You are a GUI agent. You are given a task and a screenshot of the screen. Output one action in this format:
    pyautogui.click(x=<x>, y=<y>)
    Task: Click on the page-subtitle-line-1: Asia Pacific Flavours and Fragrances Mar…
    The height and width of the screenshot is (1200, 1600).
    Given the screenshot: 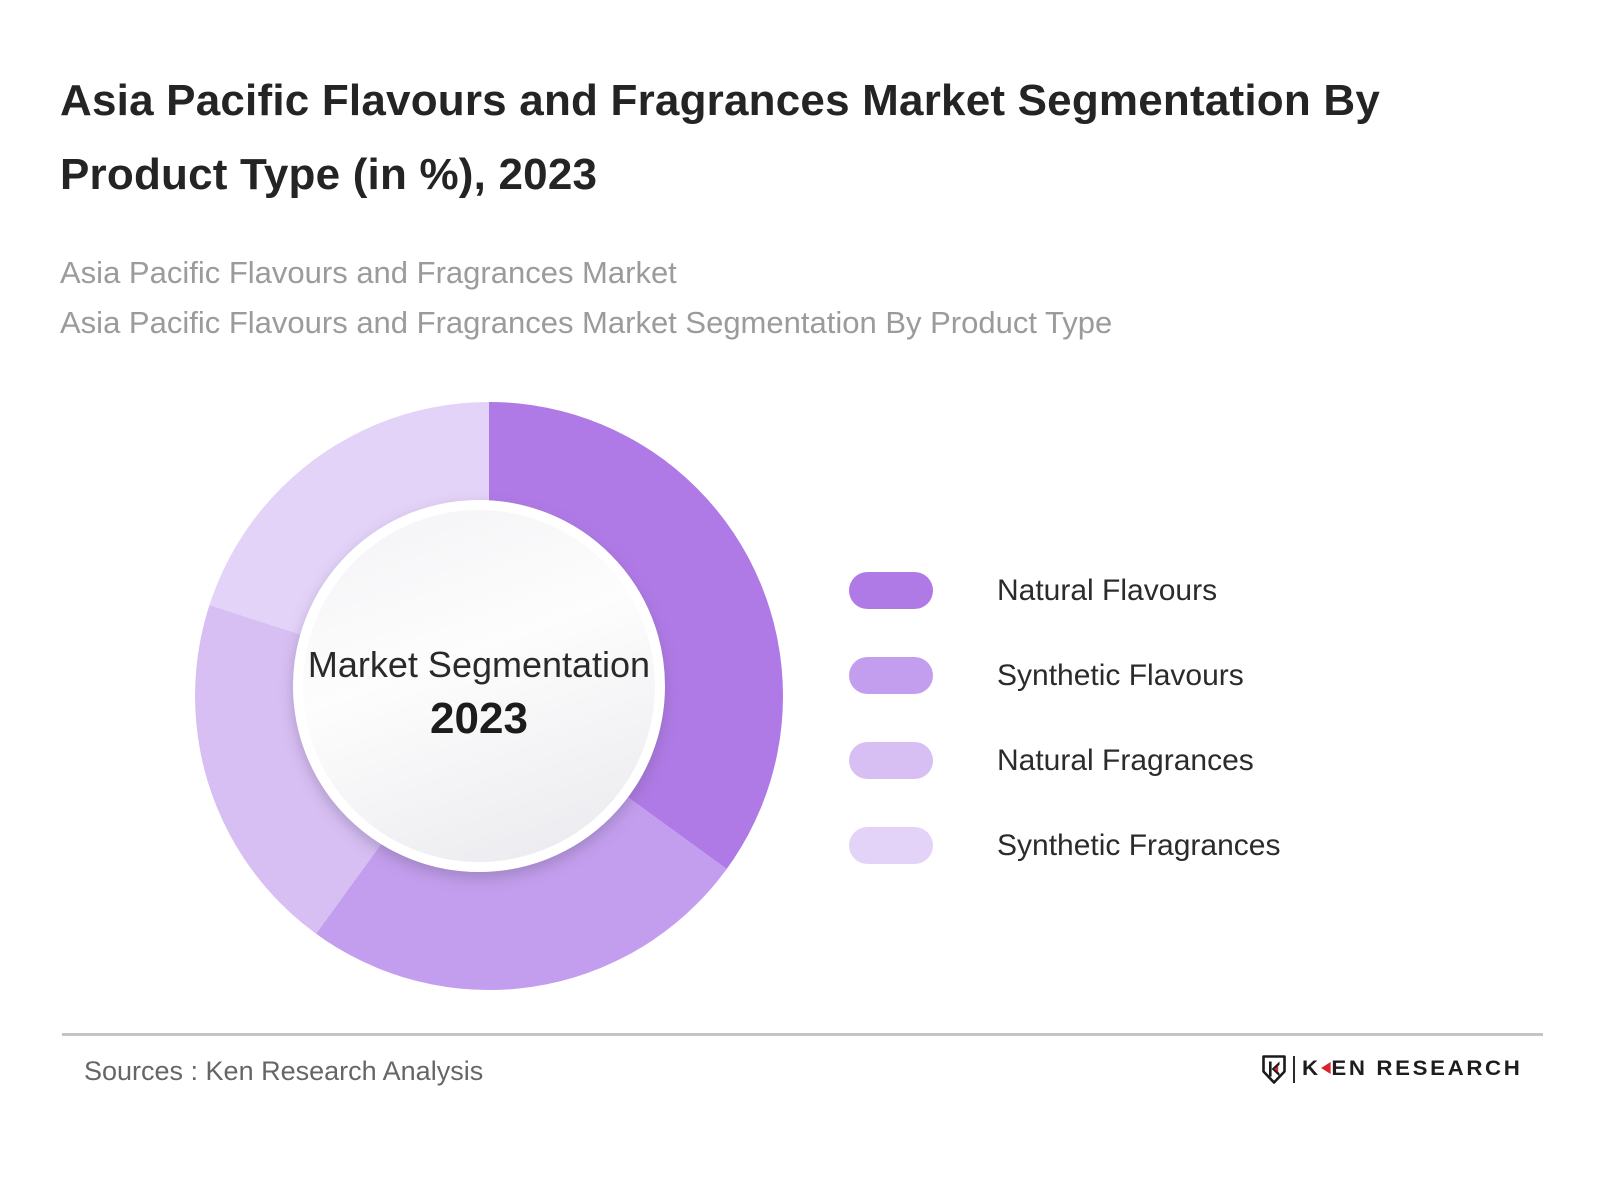 What is the action you would take?
    pyautogui.click(x=368, y=272)
    